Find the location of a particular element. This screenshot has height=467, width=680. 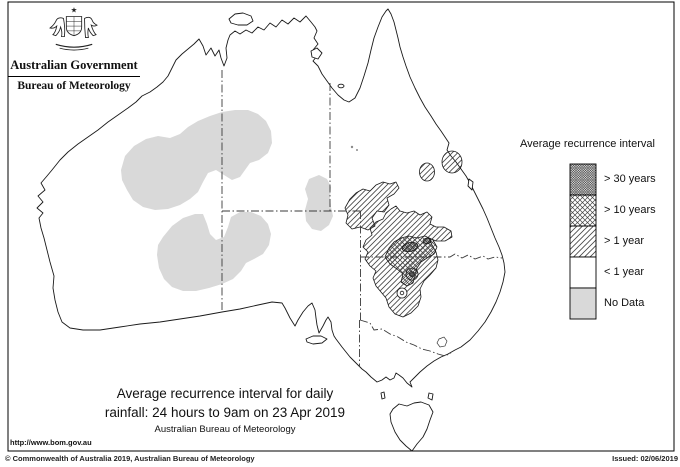

legend-label-gt30yr: > 30 years is located at coordinates (630, 179).